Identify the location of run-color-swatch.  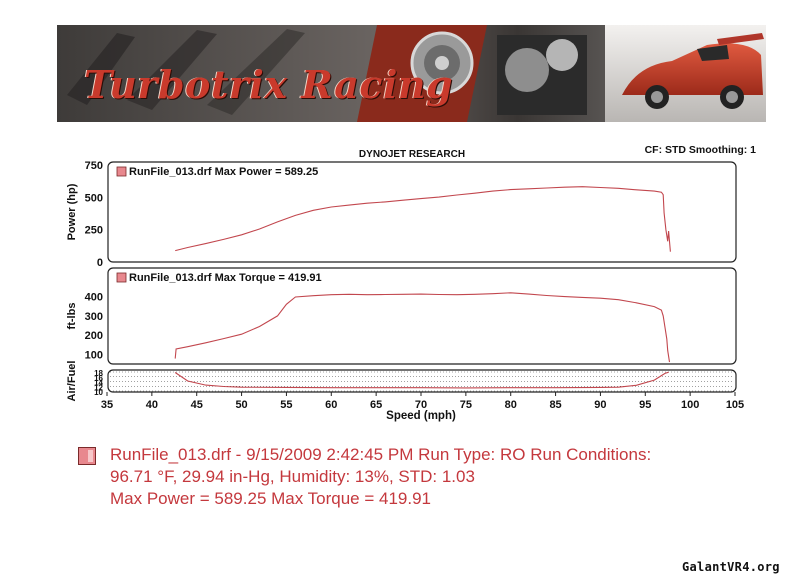
(87, 456).